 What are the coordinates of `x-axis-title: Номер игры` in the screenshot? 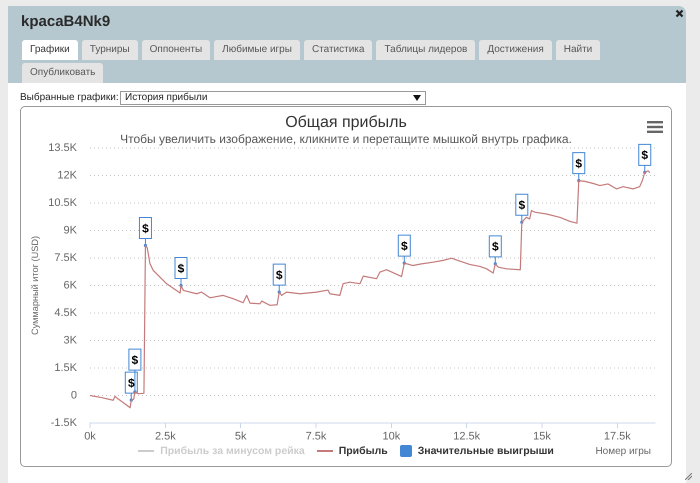 It's located at (623, 451).